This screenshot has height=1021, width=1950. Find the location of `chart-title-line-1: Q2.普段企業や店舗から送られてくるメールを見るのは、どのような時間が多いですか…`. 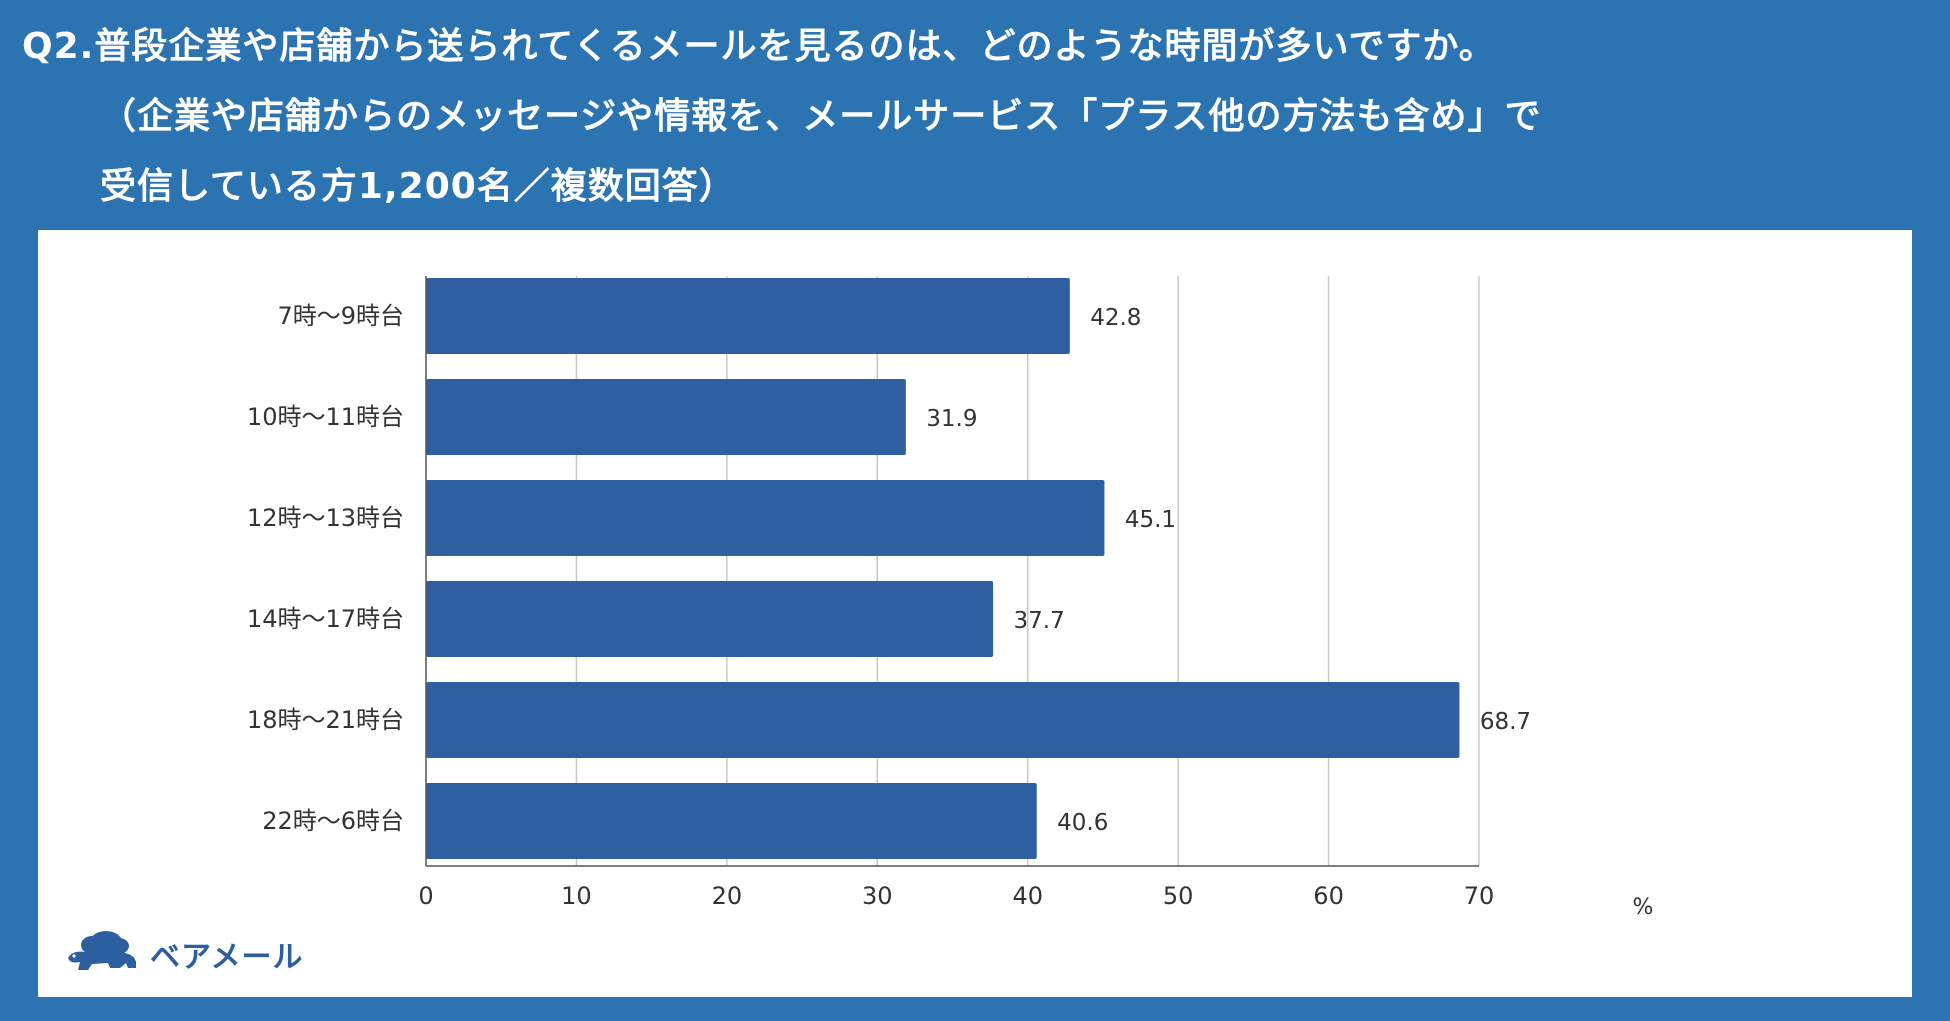

chart-title-line-1: Q2.普段企業や店舗から送られてくるメールを見るのは、どのような時間が多いですか… is located at coordinates (759, 46).